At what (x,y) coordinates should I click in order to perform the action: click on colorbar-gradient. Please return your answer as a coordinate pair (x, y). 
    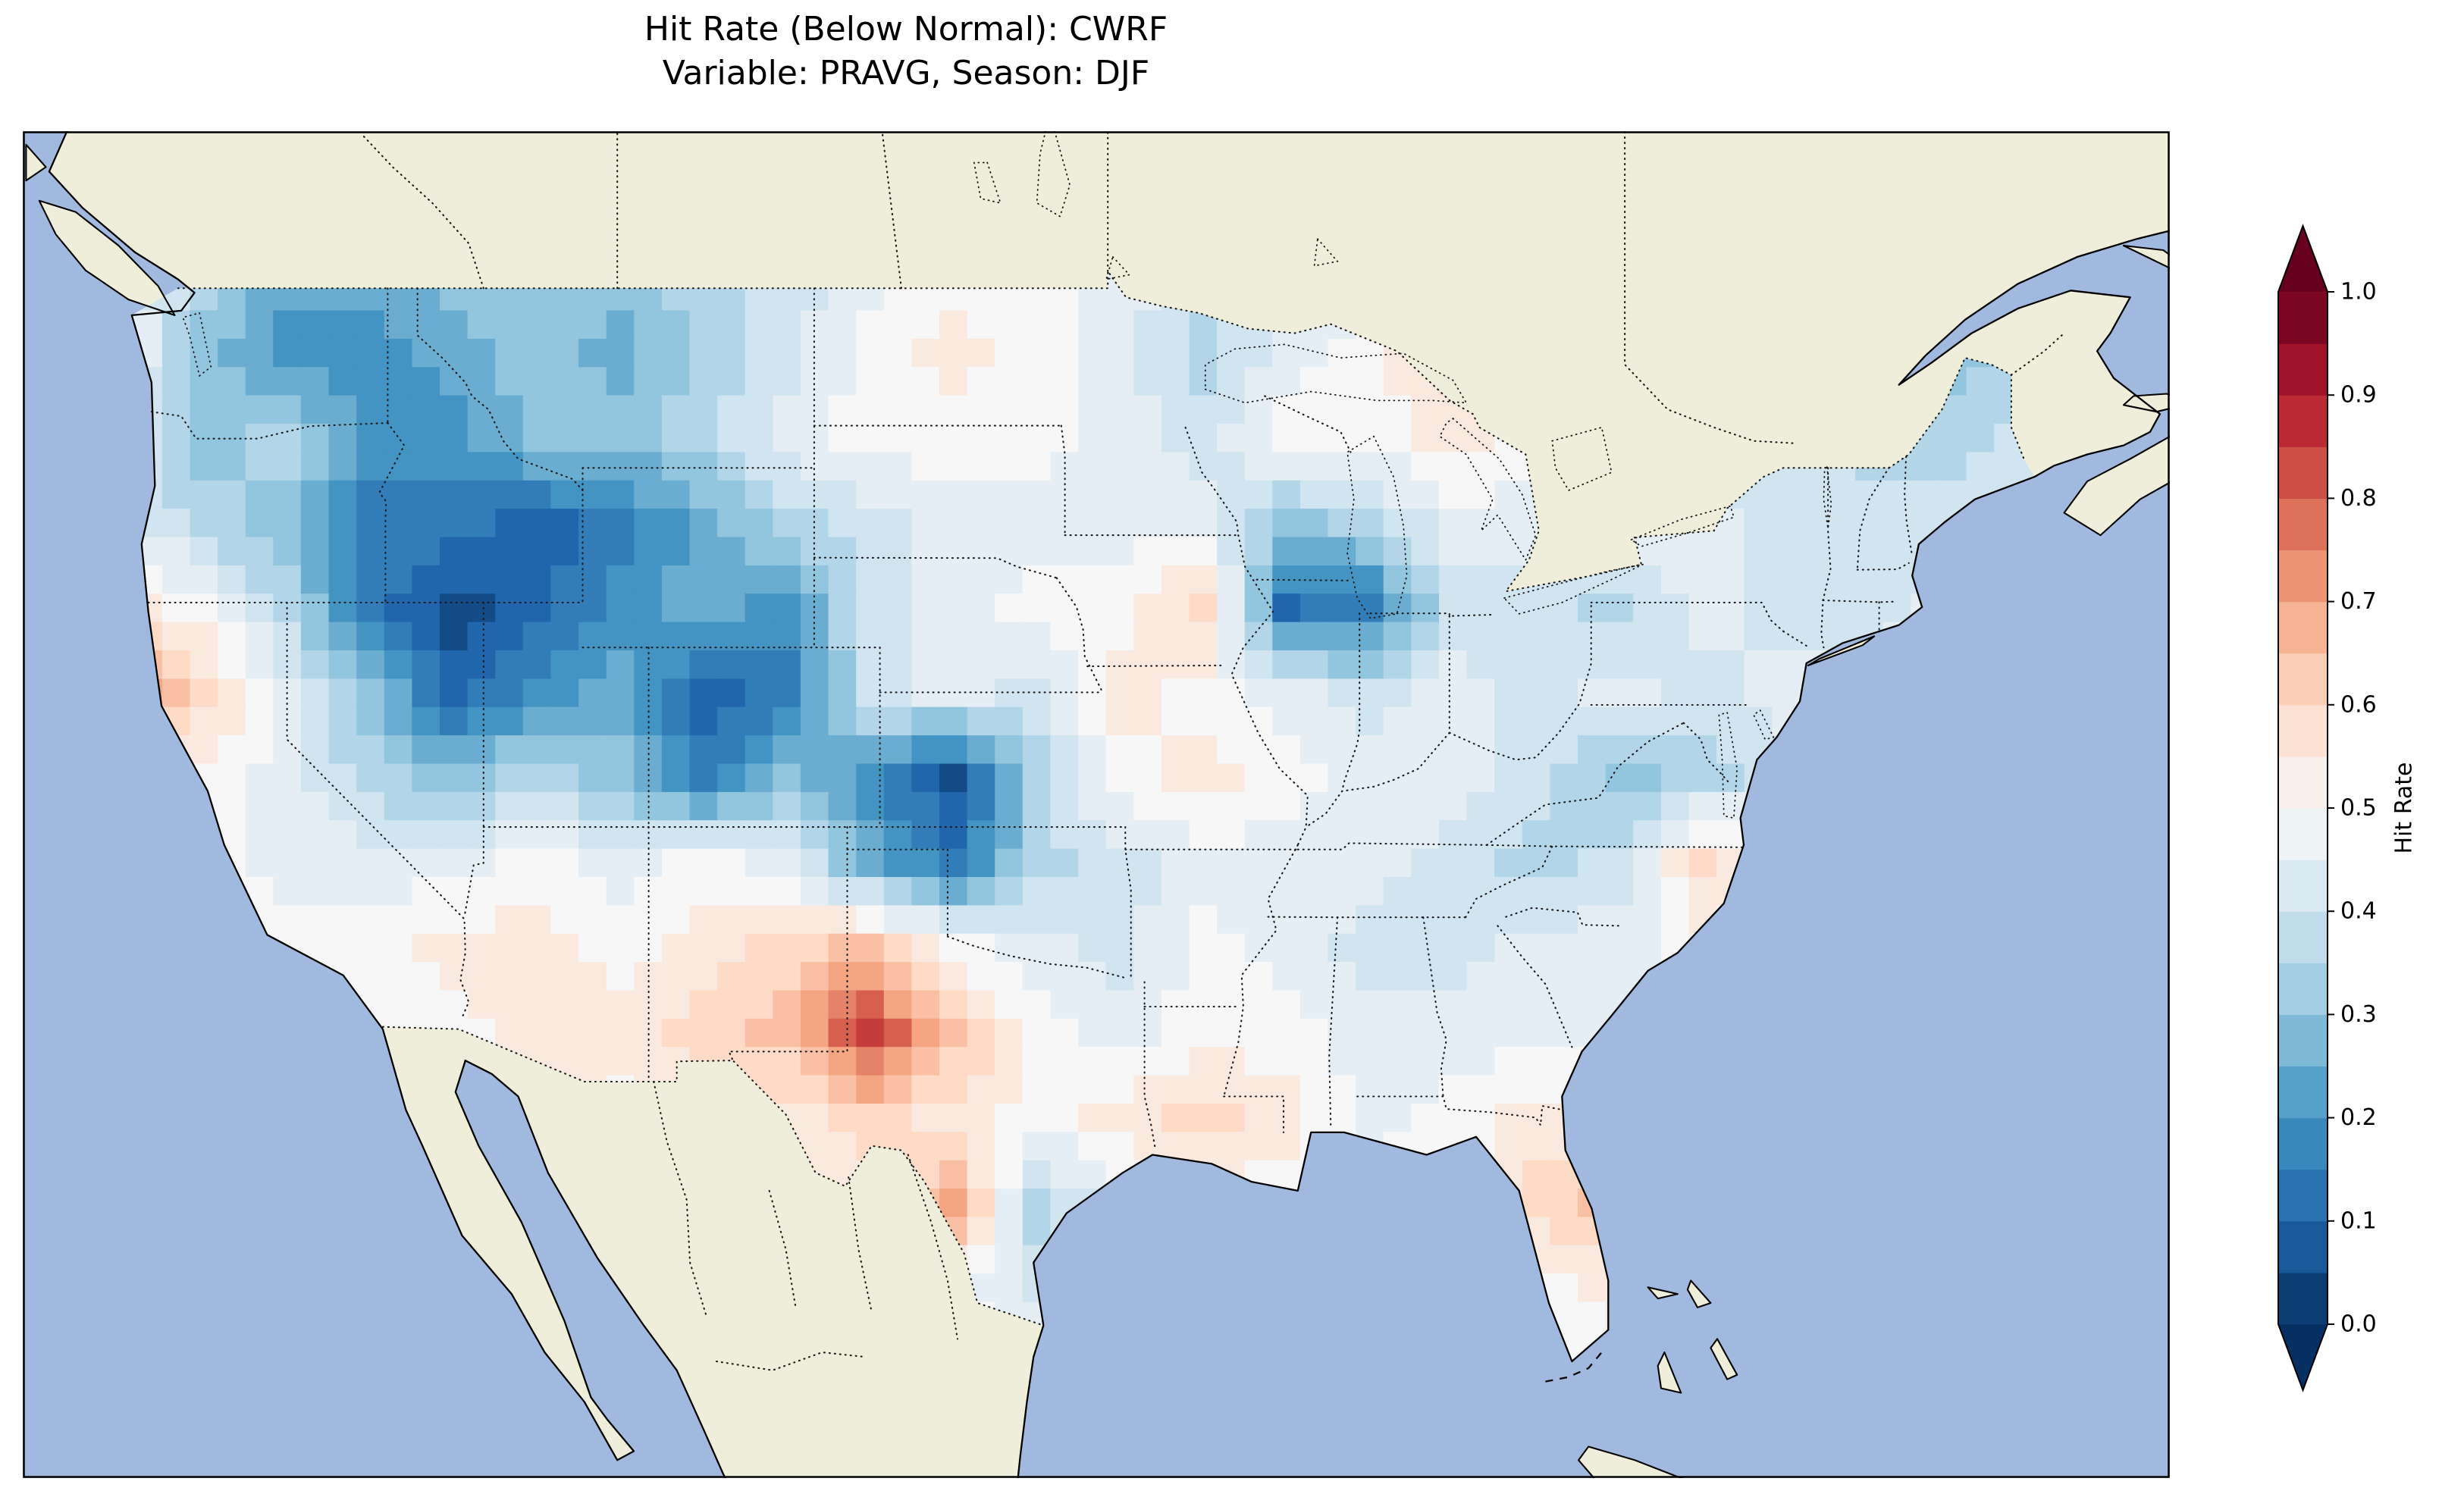
    Looking at the image, I should click on (2303, 808).